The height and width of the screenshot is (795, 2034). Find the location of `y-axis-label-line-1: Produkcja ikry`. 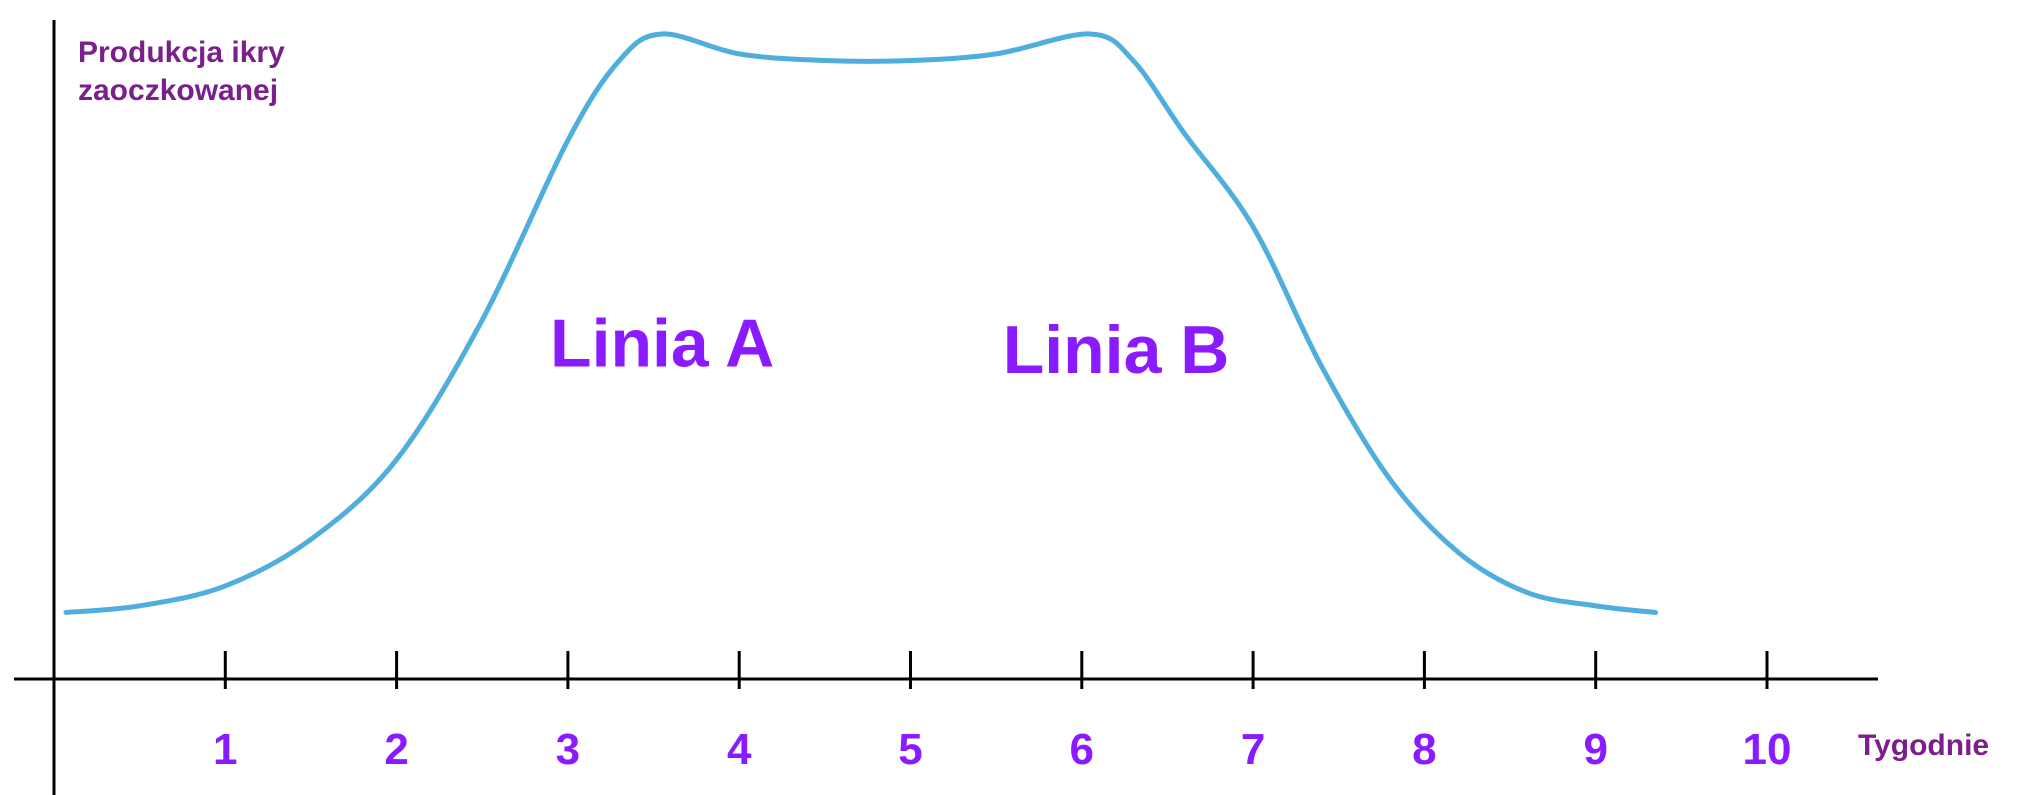

y-axis-label-line-1: Produkcja ikry is located at coordinates (181, 52).